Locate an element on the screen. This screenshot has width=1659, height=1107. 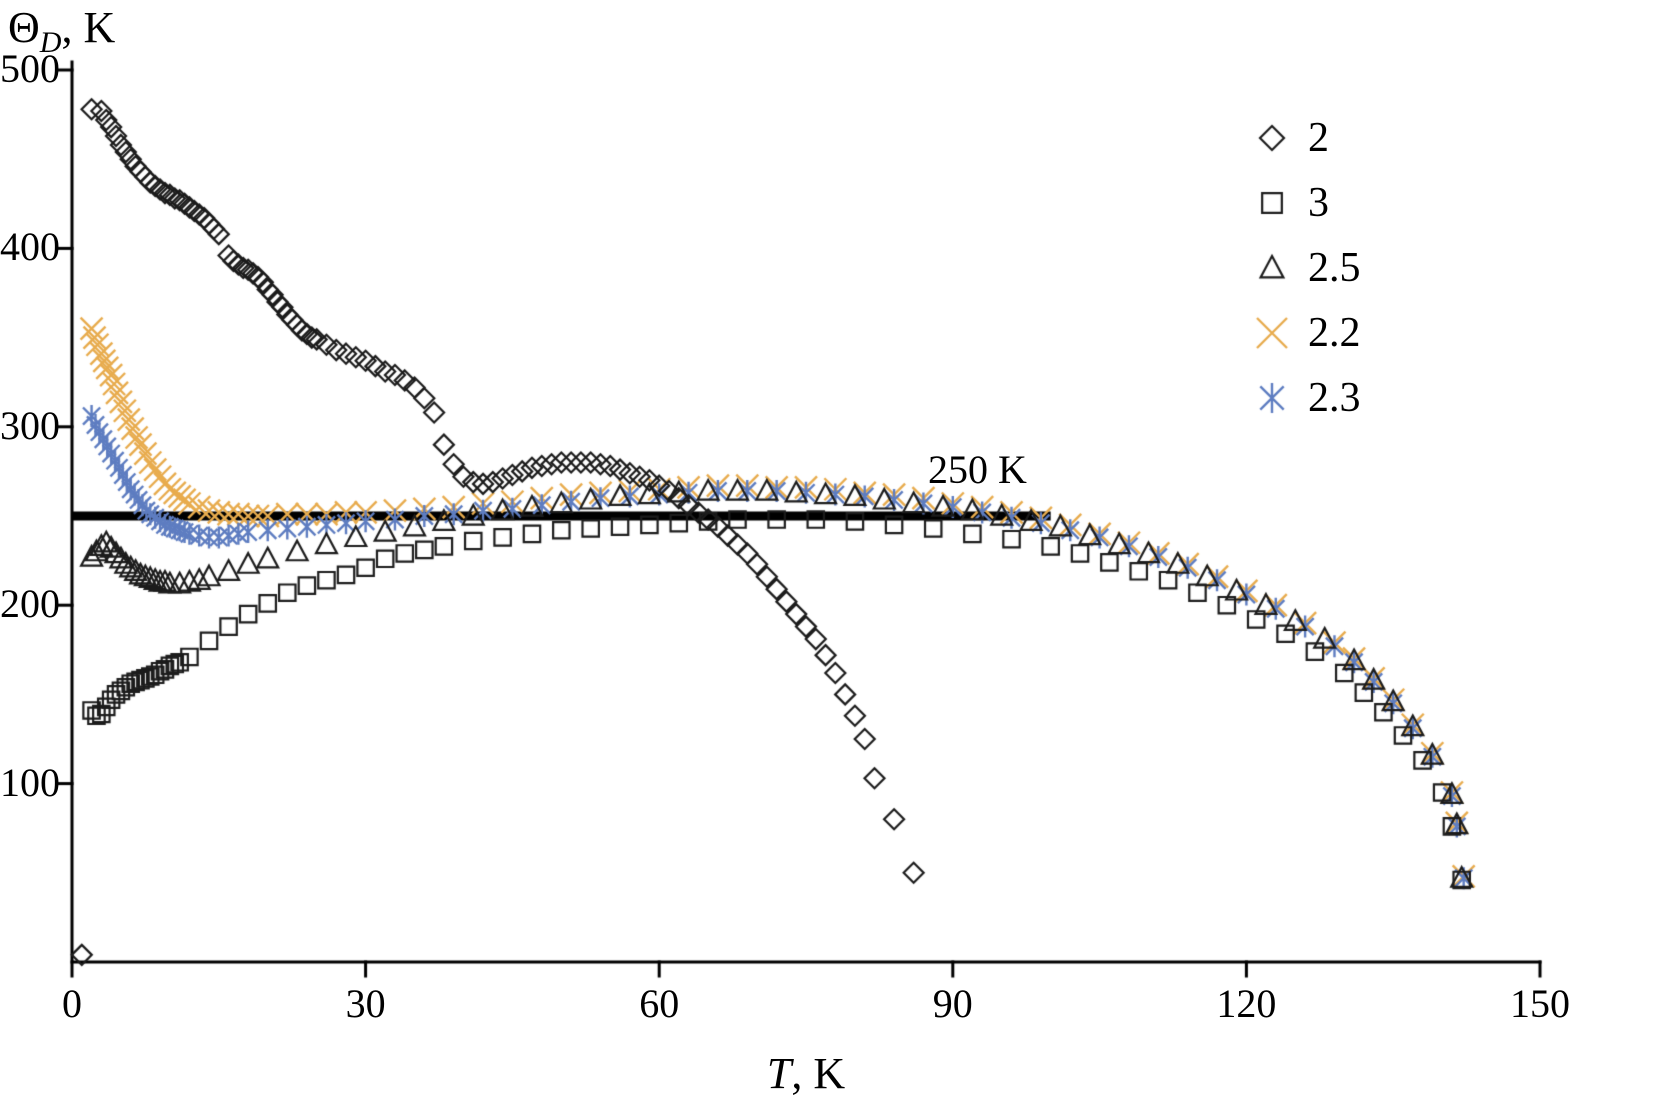
asterisk-marker-icon is located at coordinates (1272, 398).